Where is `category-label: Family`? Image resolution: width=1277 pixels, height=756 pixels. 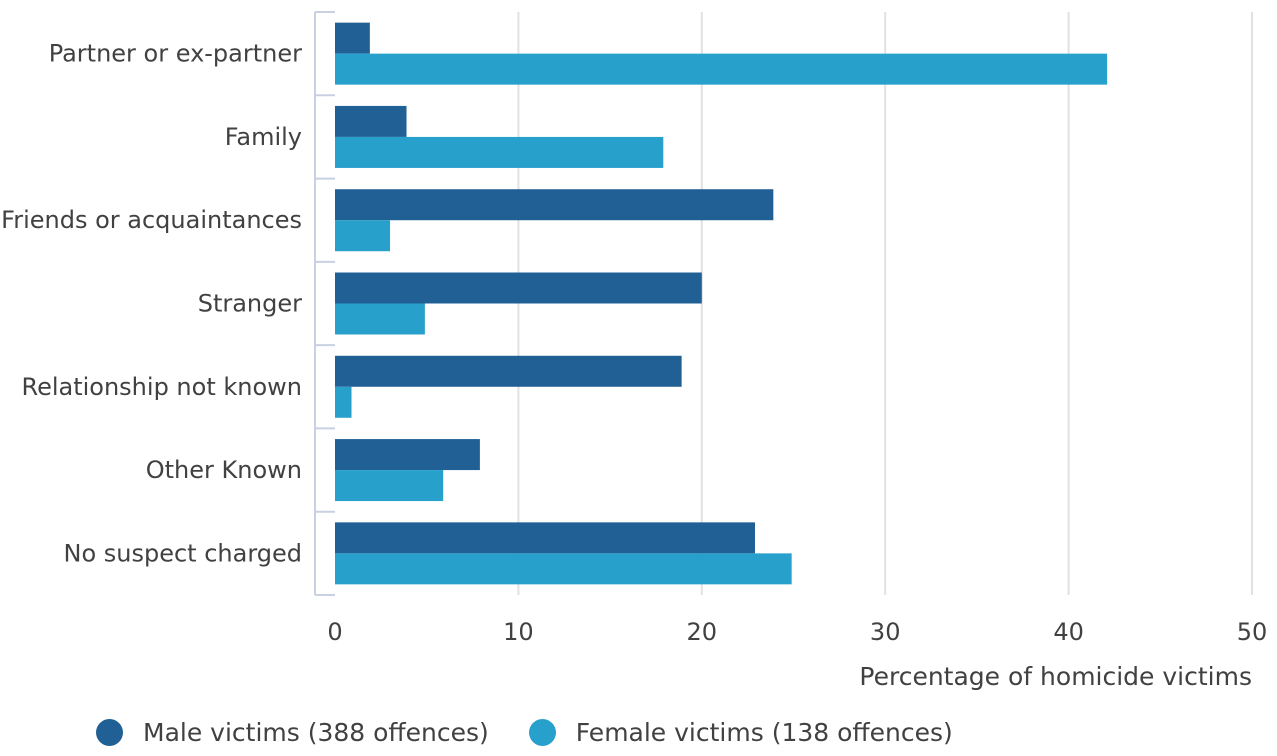 category-label: Family is located at coordinates (263, 137).